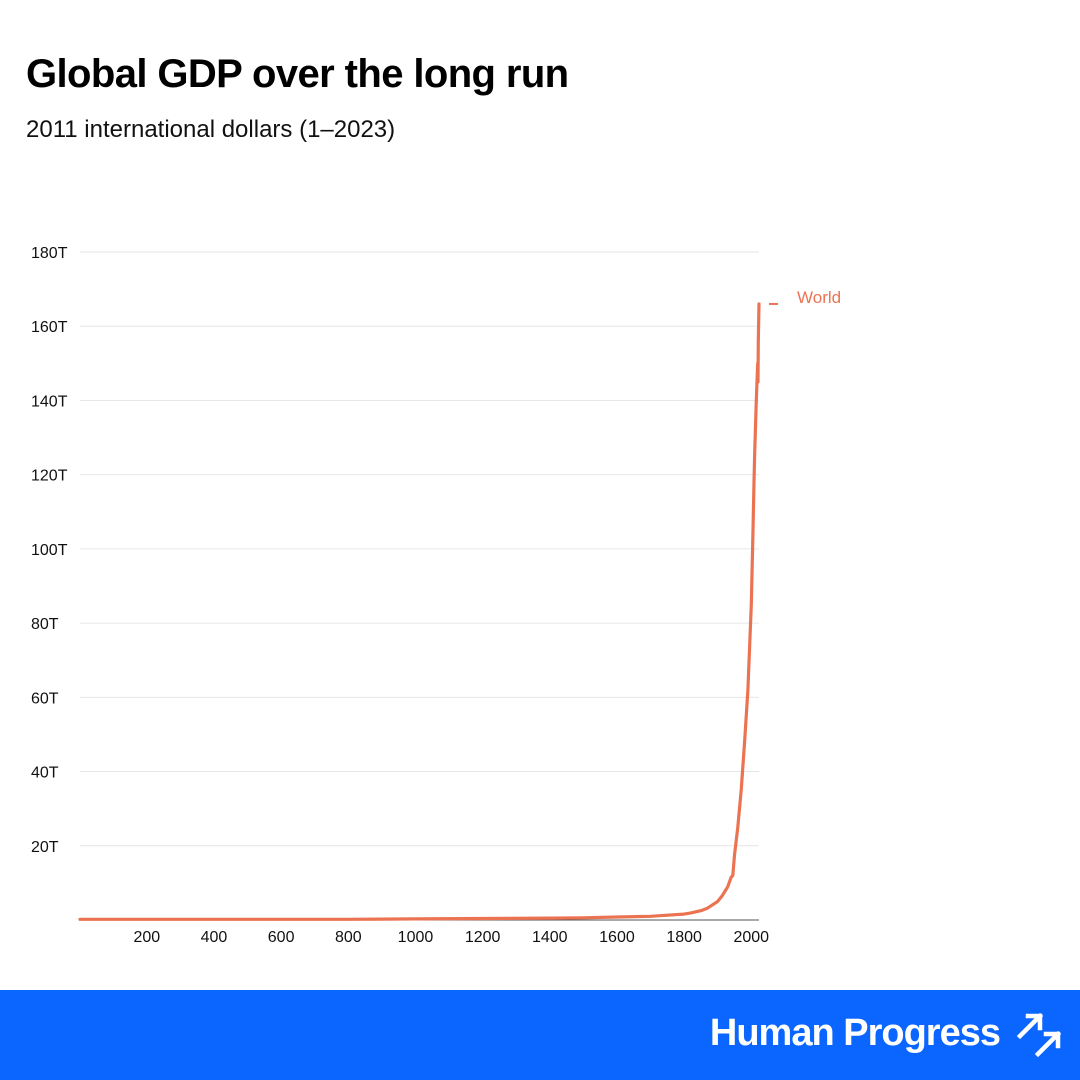 This screenshot has height=1080, width=1080. Describe the element at coordinates (617, 937) in the screenshot. I see `x-tick-label: 1600` at that location.